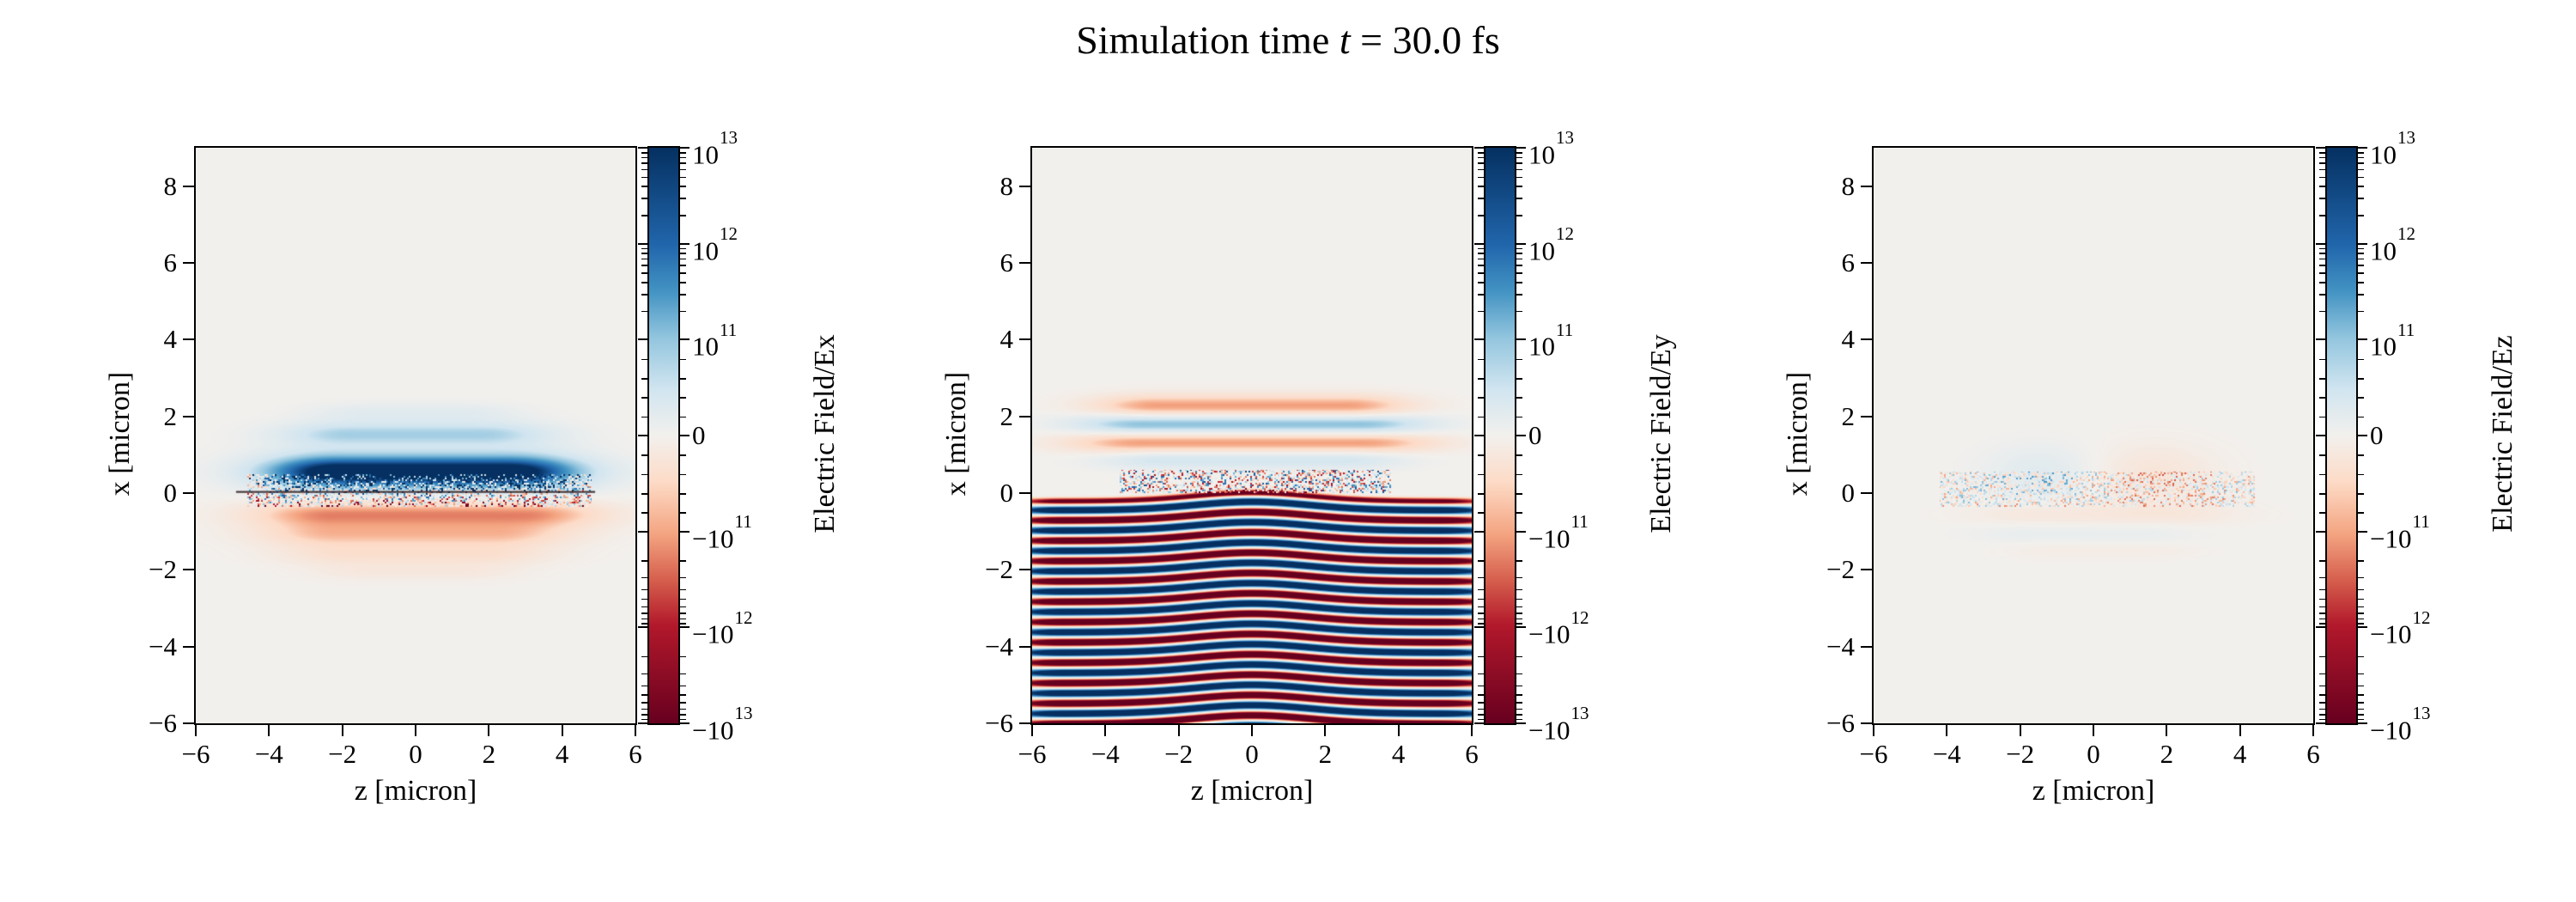  I want to click on y-tick-label: −4, so click(163, 646).